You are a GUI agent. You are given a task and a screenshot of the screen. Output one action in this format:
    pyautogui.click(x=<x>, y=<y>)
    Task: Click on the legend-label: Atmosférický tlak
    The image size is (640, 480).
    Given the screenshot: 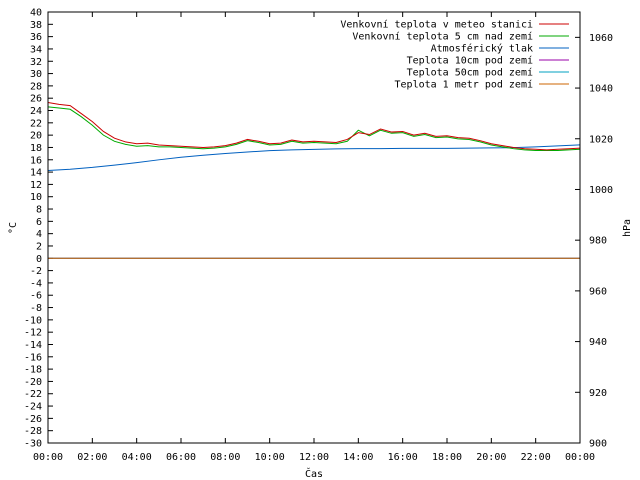 What is the action you would take?
    pyautogui.click(x=482, y=49)
    